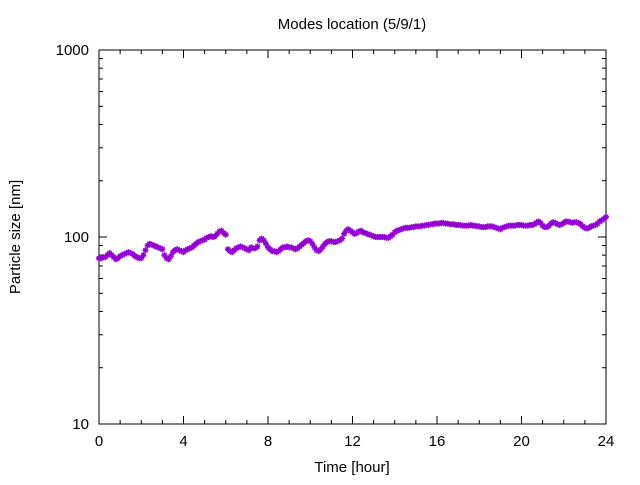 This screenshot has width=640, height=485. What do you see at coordinates (15, 237) in the screenshot?
I see `y-axis-label: Particle size [nm]` at bounding box center [15, 237].